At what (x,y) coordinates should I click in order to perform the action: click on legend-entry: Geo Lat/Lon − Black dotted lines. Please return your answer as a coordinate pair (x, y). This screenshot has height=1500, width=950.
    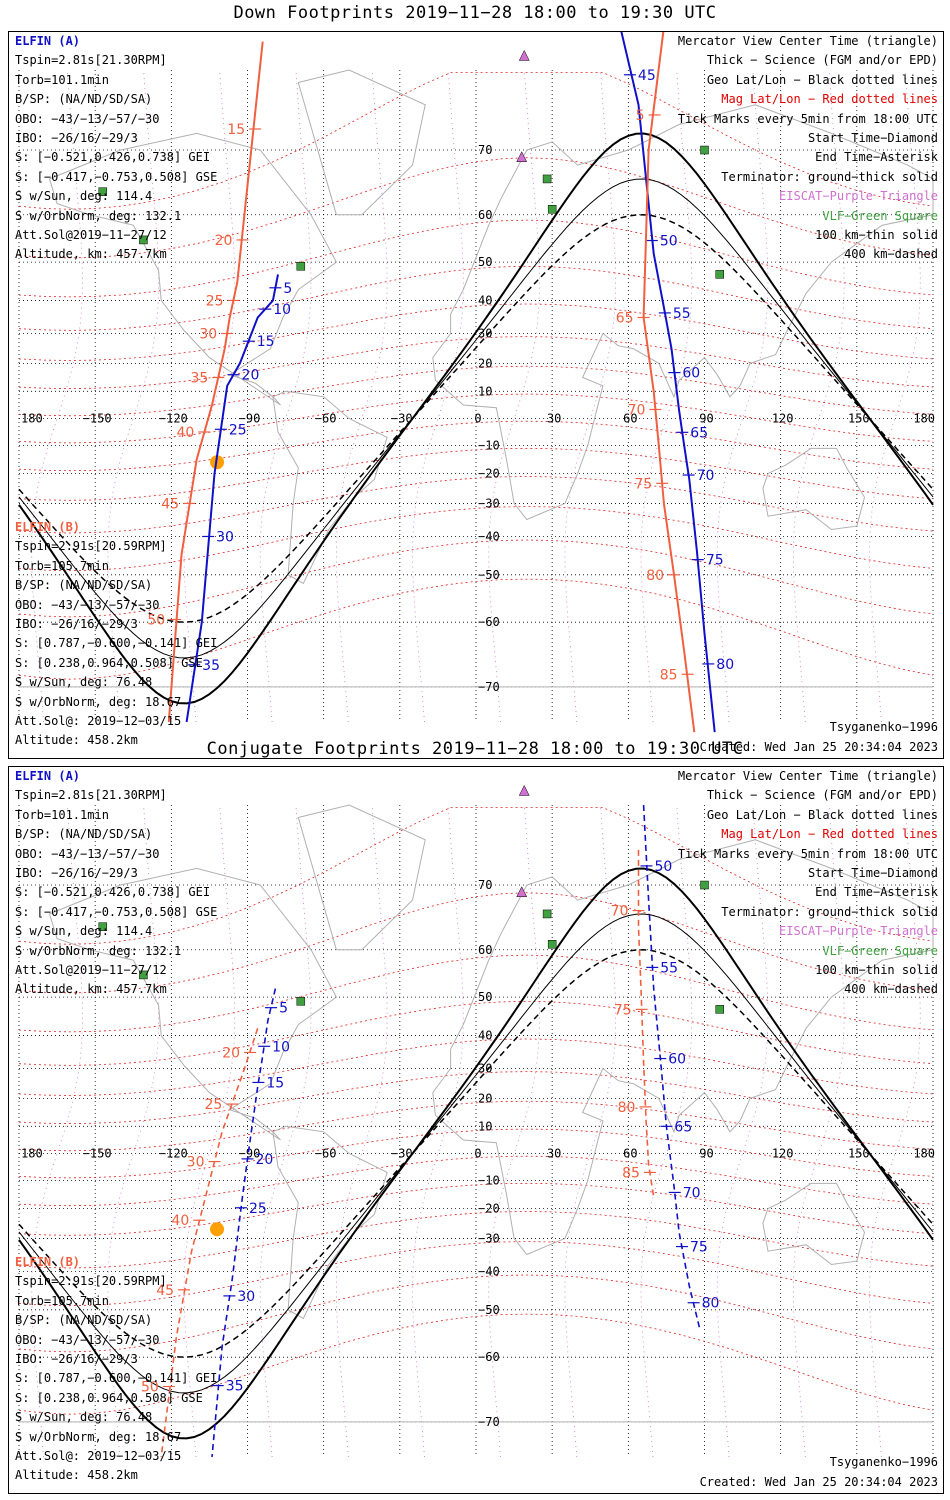
    Looking at the image, I should click on (822, 814).